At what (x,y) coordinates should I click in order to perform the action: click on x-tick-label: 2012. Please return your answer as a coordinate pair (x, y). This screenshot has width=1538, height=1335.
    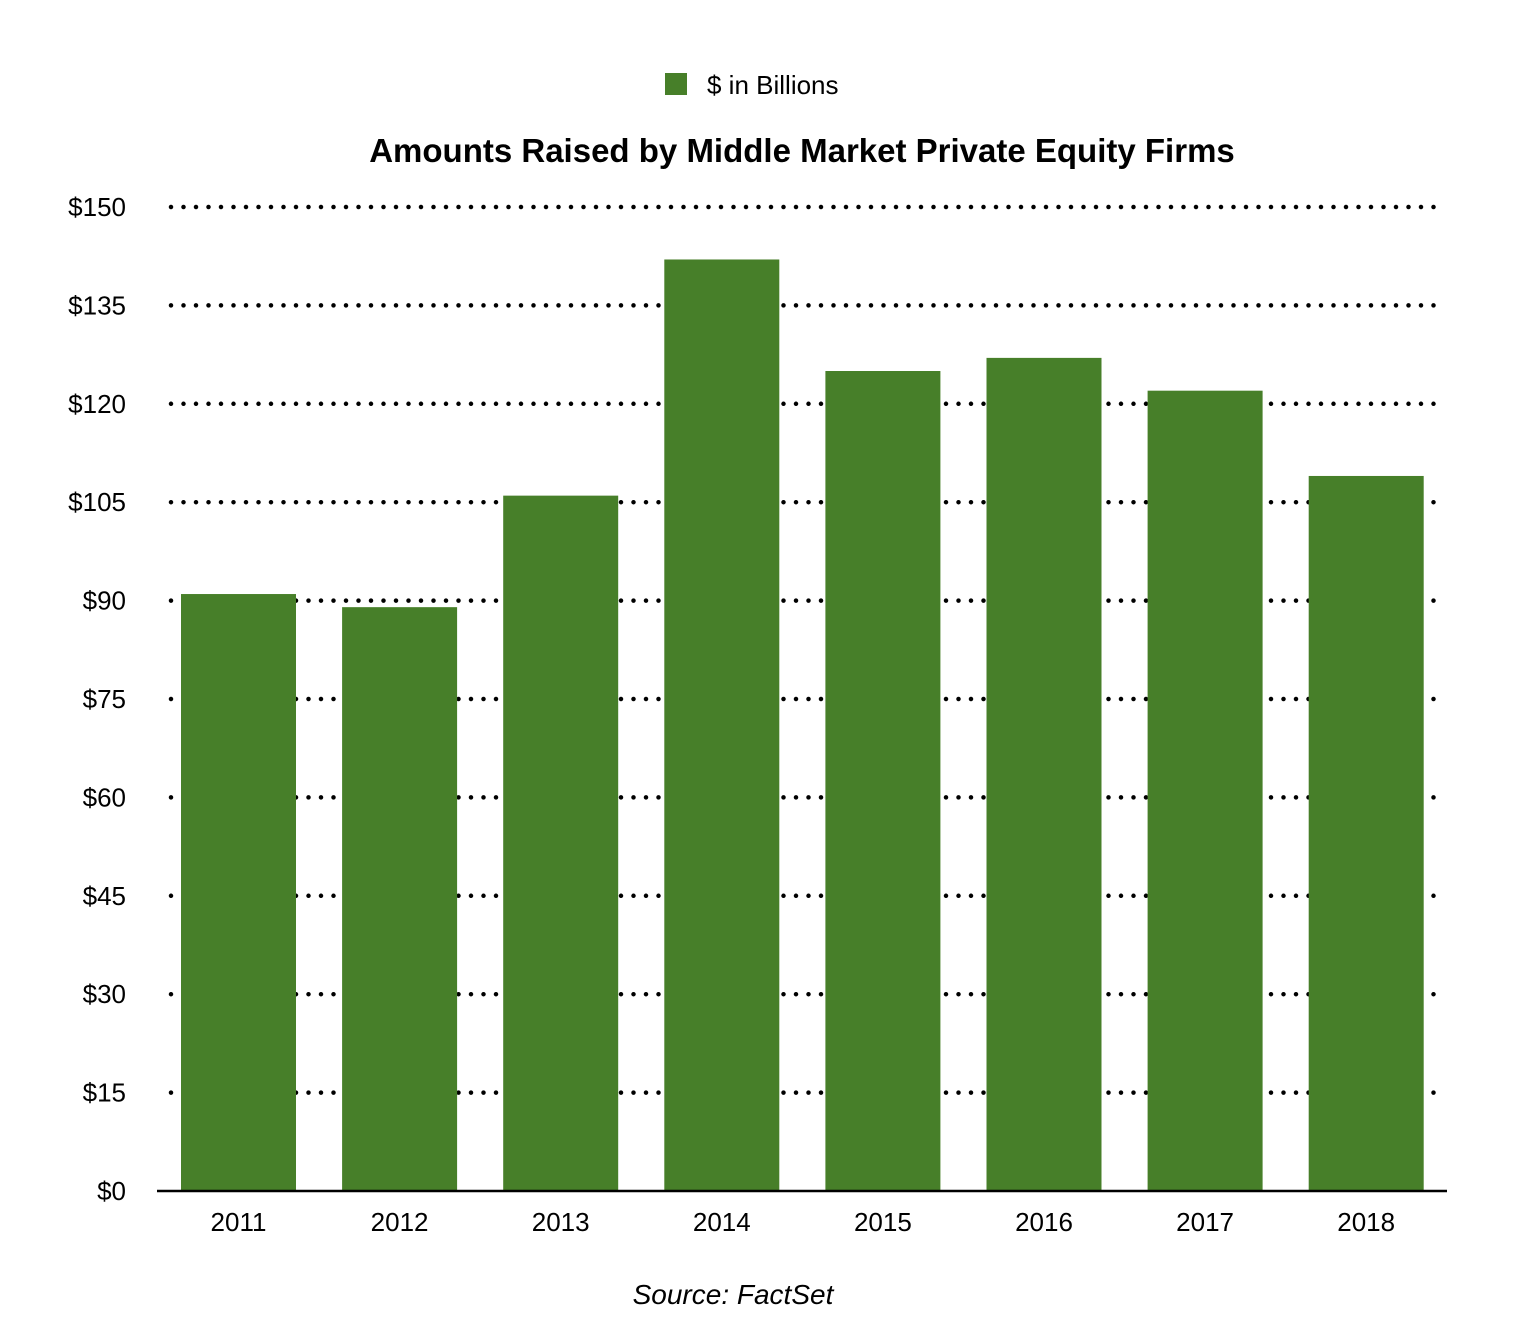
    Looking at the image, I should click on (400, 1222).